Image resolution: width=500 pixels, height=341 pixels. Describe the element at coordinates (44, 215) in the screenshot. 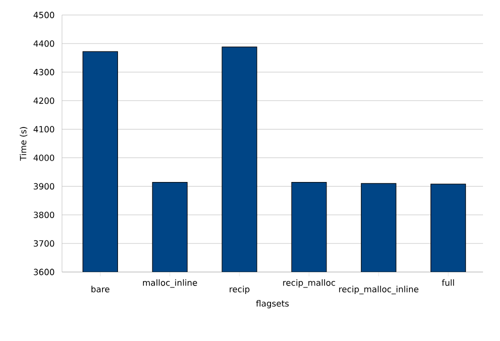

I see `y-tick-label: 3800` at that location.